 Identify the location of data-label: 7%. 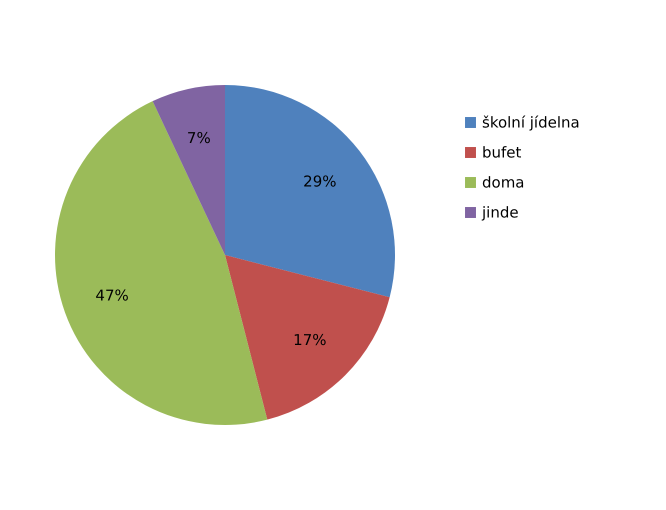
(198, 137).